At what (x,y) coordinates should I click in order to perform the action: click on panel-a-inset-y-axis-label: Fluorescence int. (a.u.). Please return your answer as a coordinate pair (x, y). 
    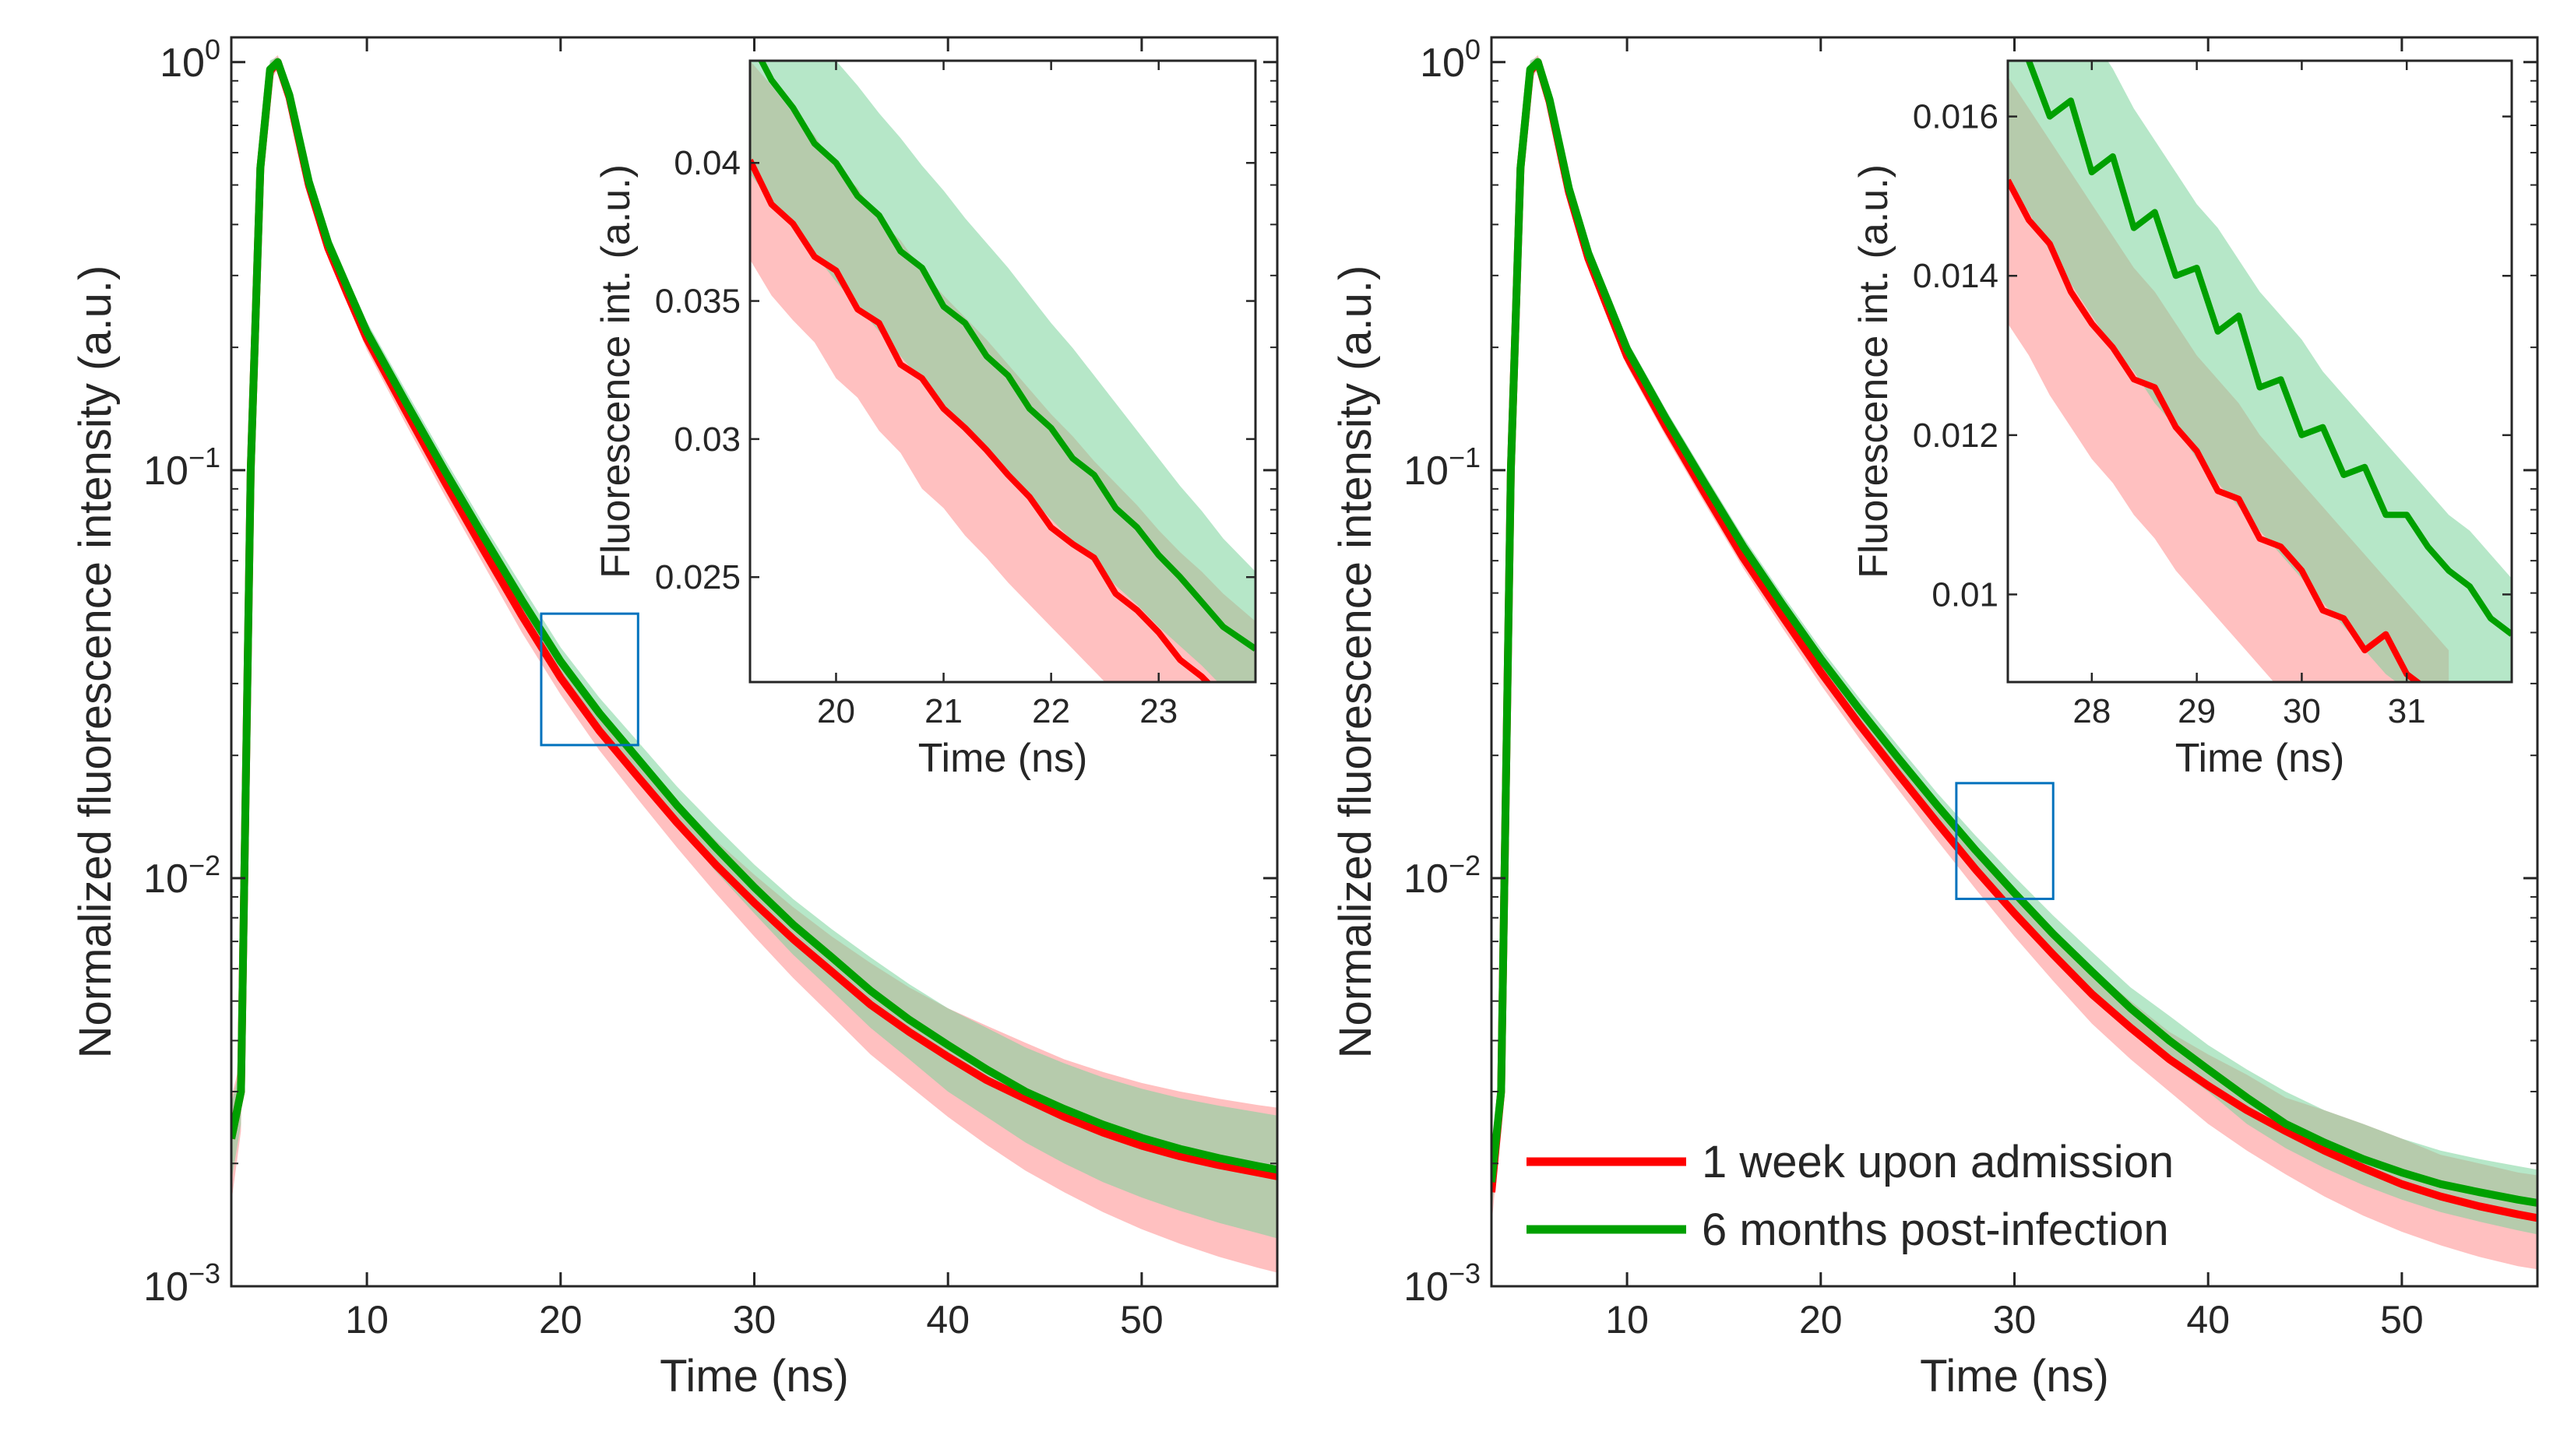
    Looking at the image, I should click on (616, 371).